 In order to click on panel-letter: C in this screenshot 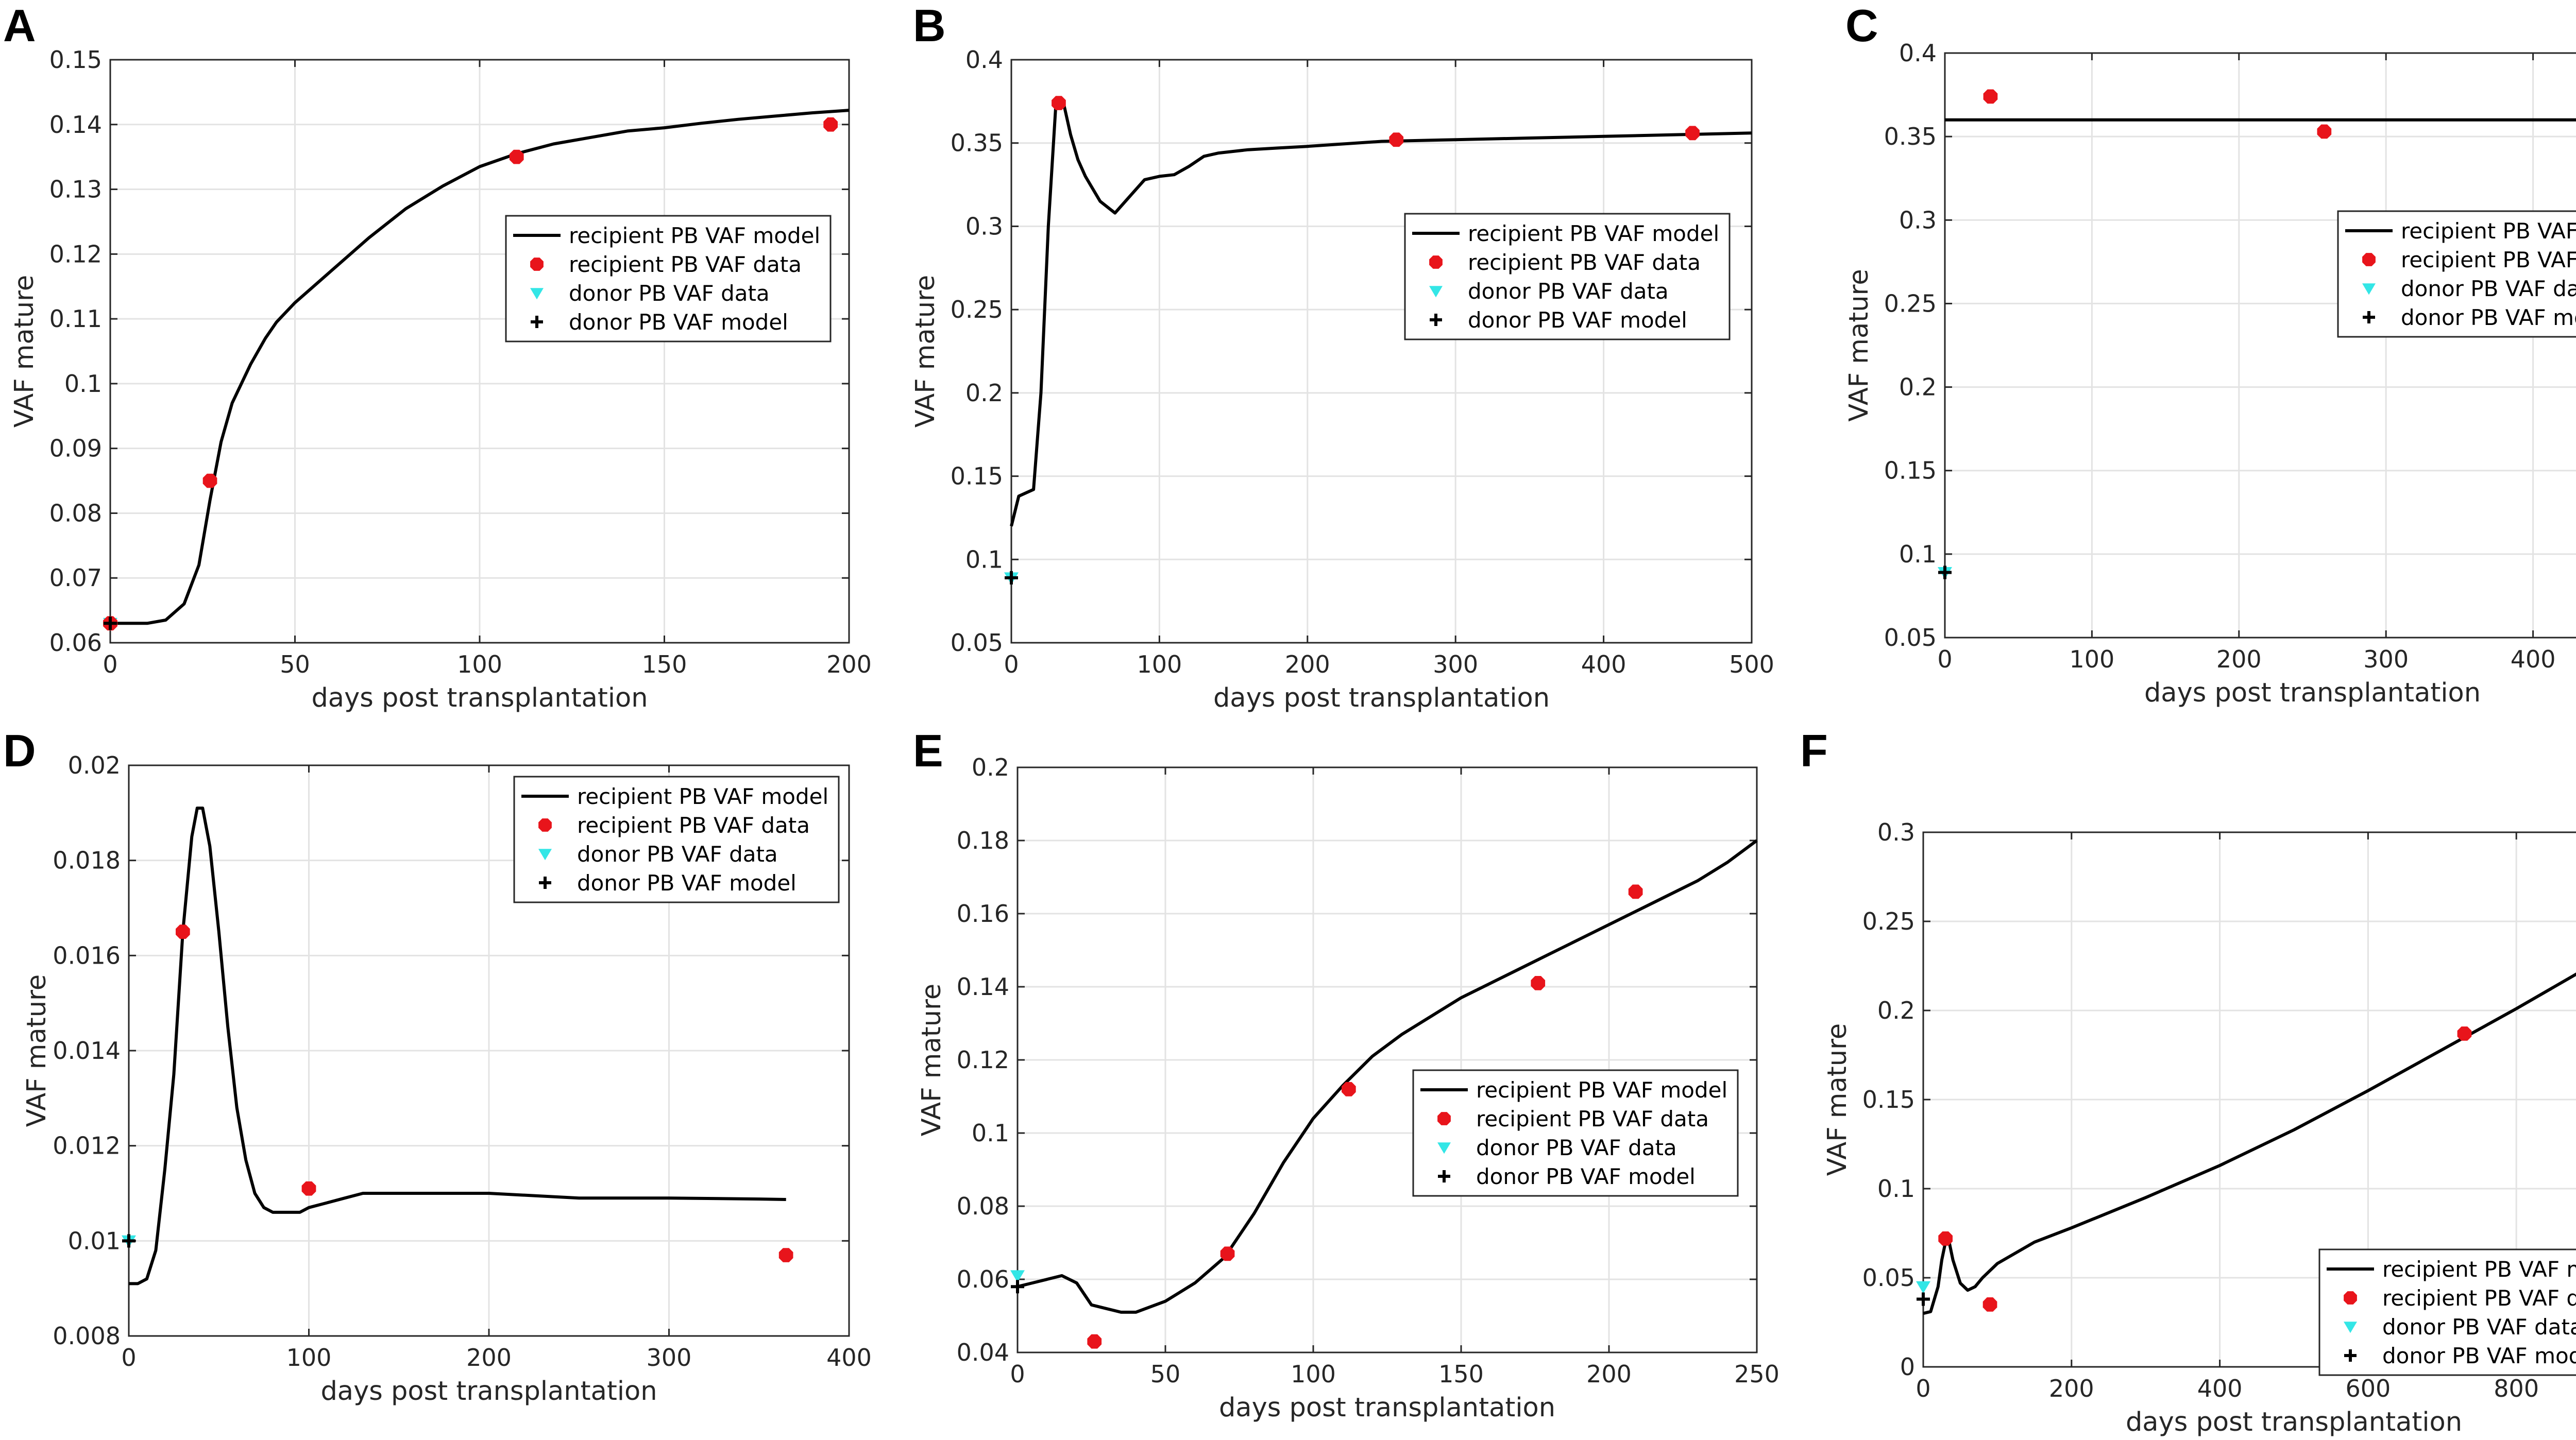, I will do `click(1861, 25)`.